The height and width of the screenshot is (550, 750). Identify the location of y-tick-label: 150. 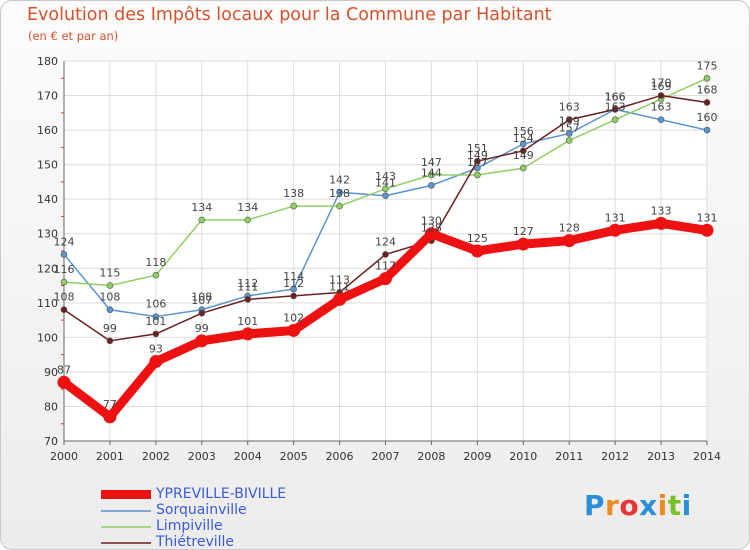
(47, 165).